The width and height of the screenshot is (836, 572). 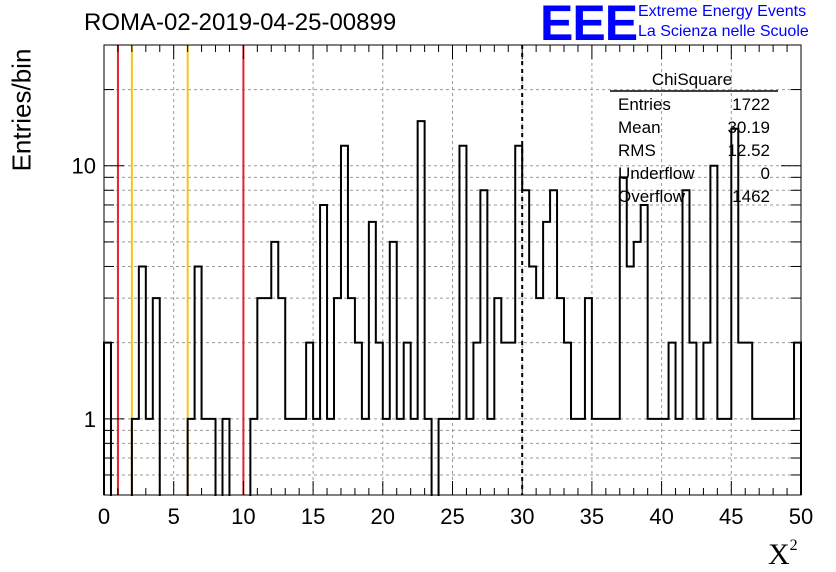 I want to click on stats-label: Entries, so click(x=644, y=104).